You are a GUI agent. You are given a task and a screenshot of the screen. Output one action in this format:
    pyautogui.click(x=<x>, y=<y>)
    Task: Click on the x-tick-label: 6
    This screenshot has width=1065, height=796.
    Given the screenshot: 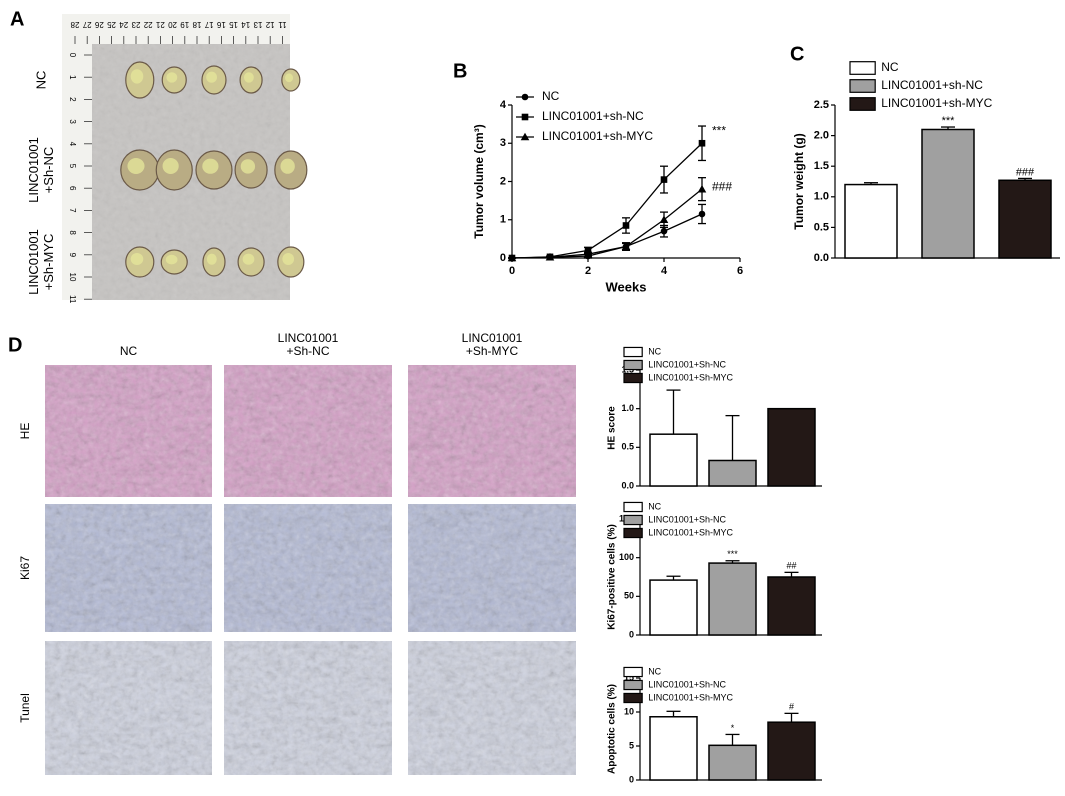 What is the action you would take?
    pyautogui.click(x=740, y=271)
    